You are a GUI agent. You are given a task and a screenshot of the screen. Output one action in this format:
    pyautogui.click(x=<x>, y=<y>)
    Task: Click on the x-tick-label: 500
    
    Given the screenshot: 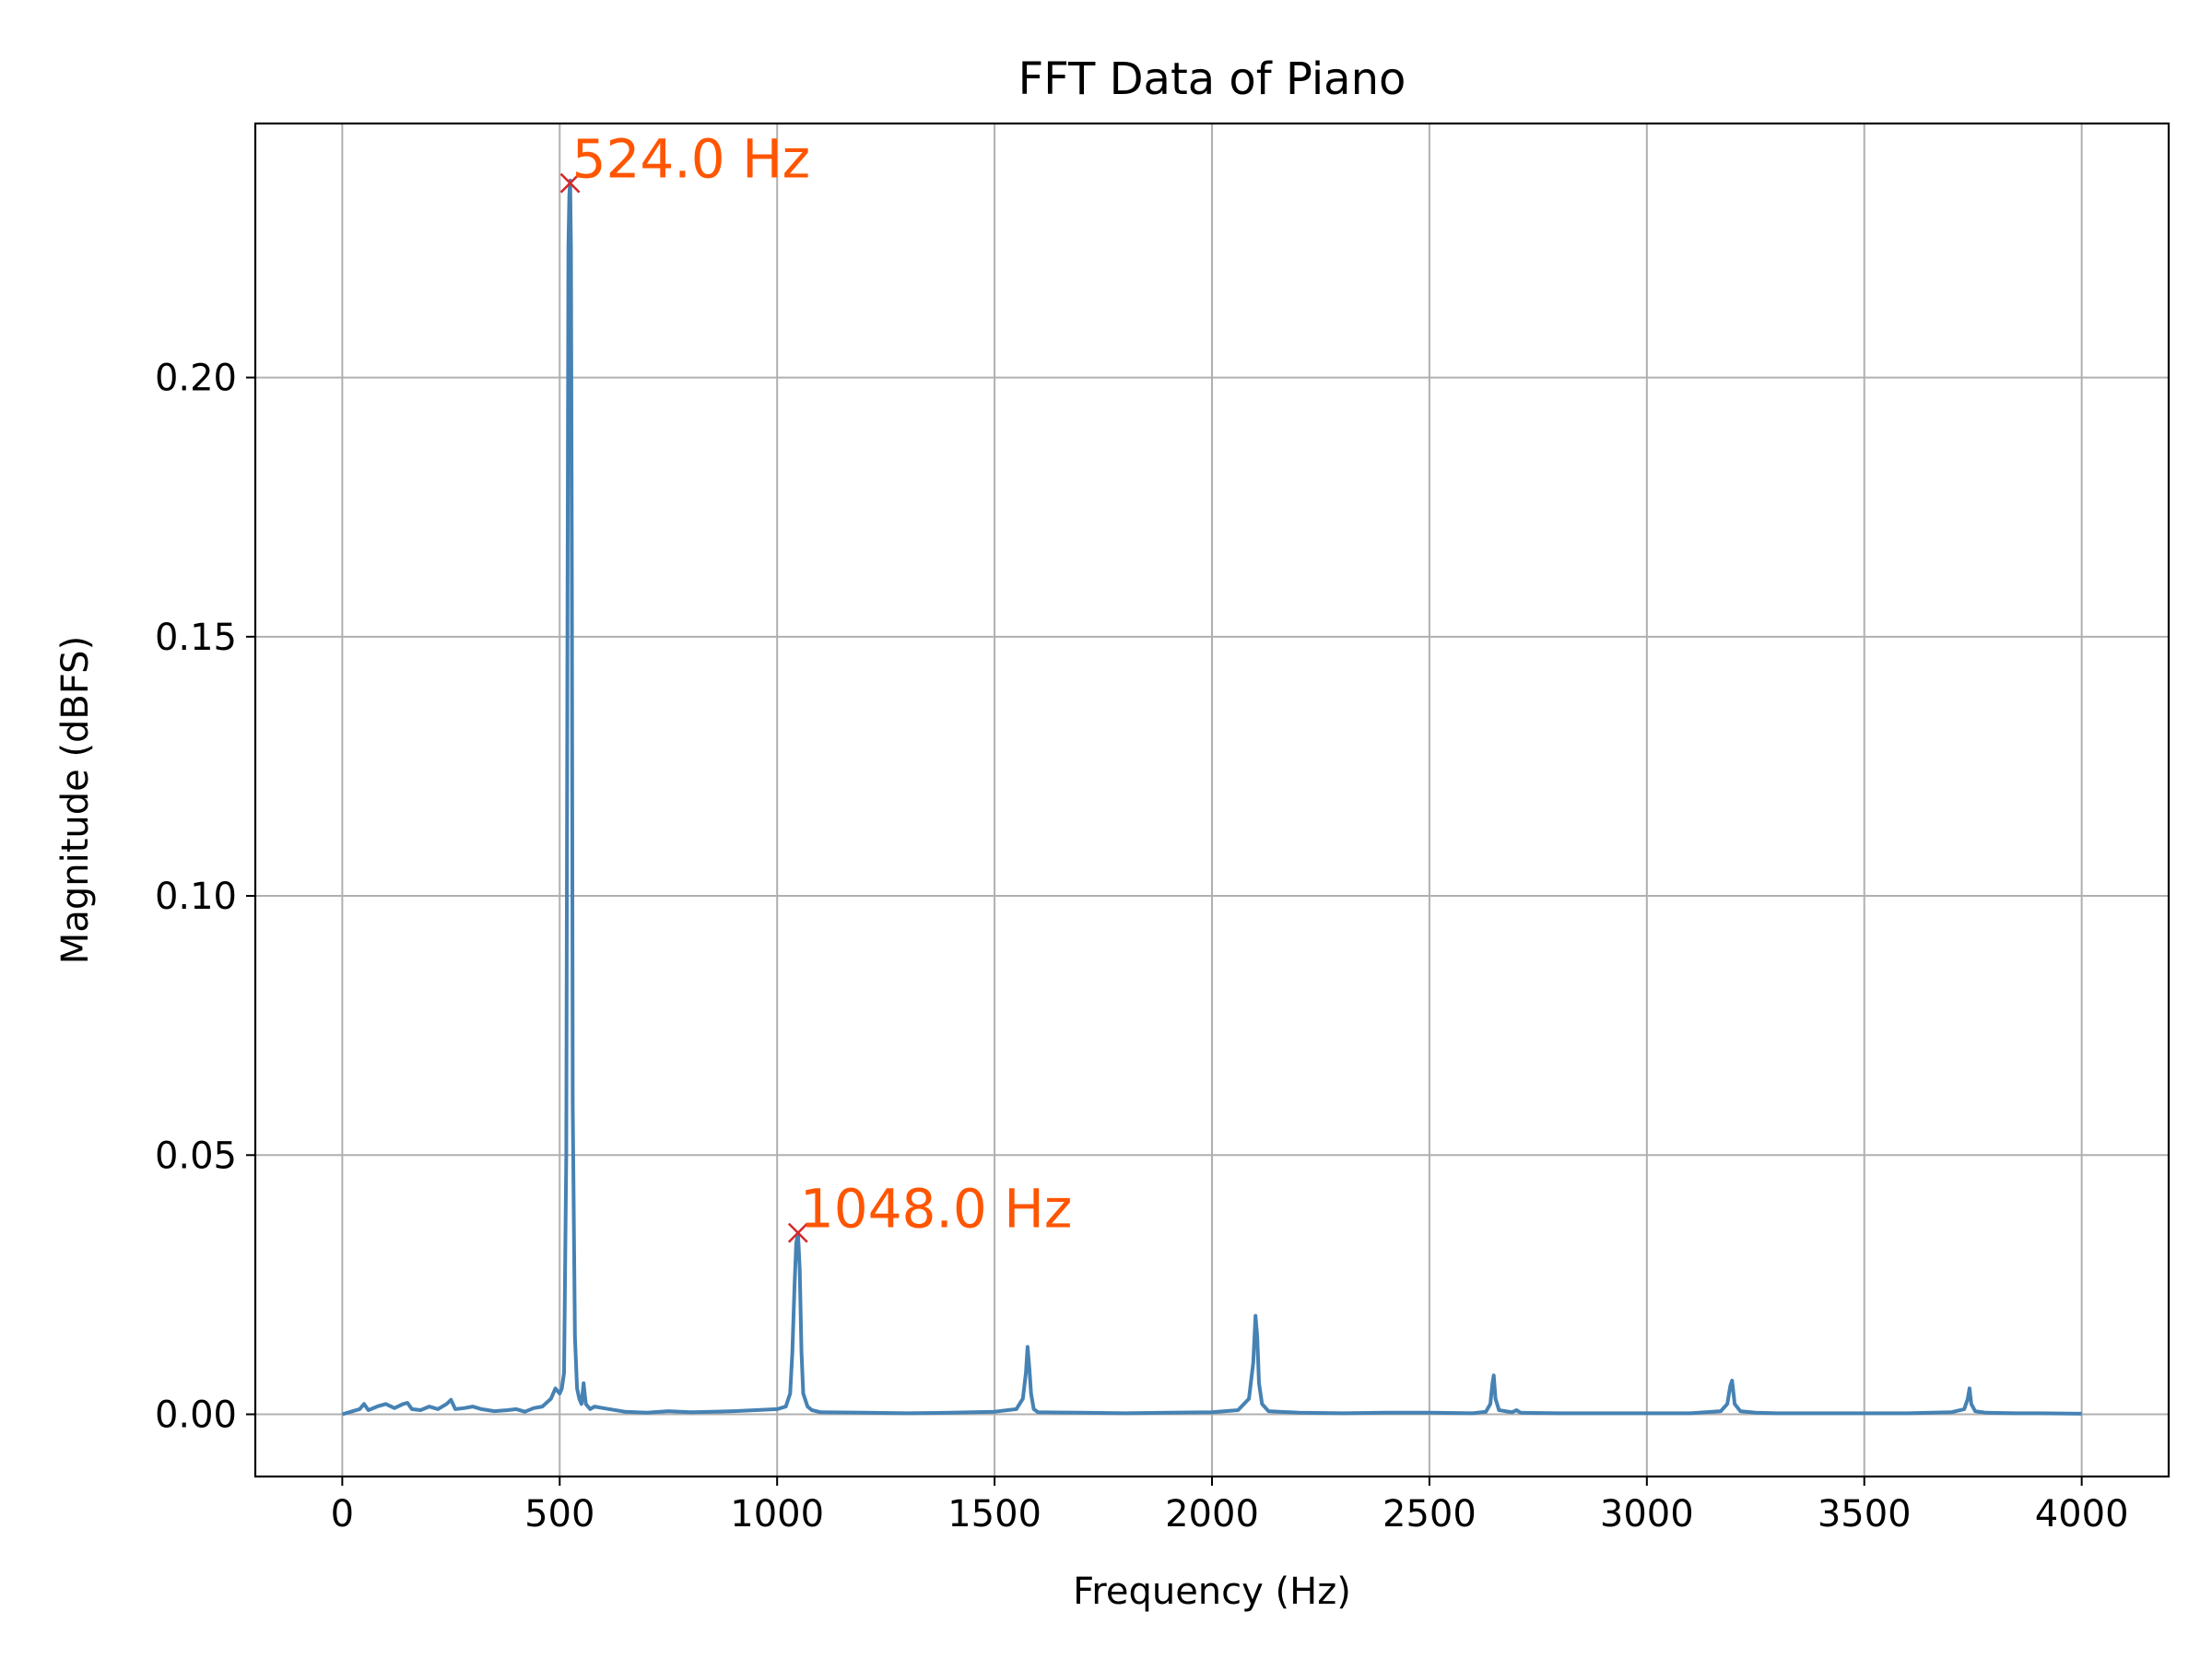 What is the action you would take?
    pyautogui.click(x=559, y=1514)
    